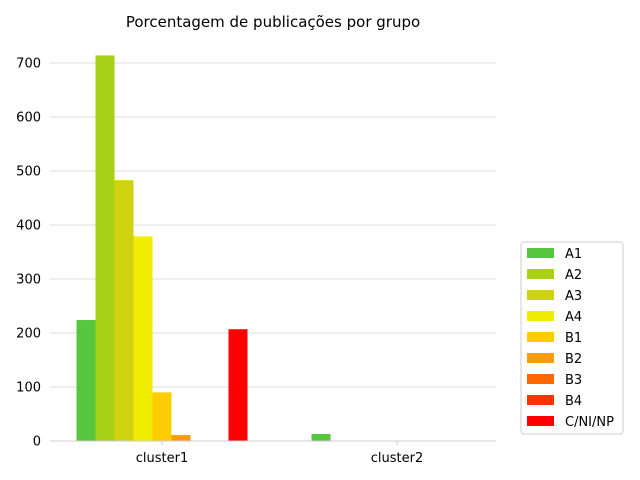 The height and width of the screenshot is (480, 640). What do you see at coordinates (28, 253) in the screenshot?
I see `y-axis-ticks: 0 100 200 300 400 500 600 700` at bounding box center [28, 253].